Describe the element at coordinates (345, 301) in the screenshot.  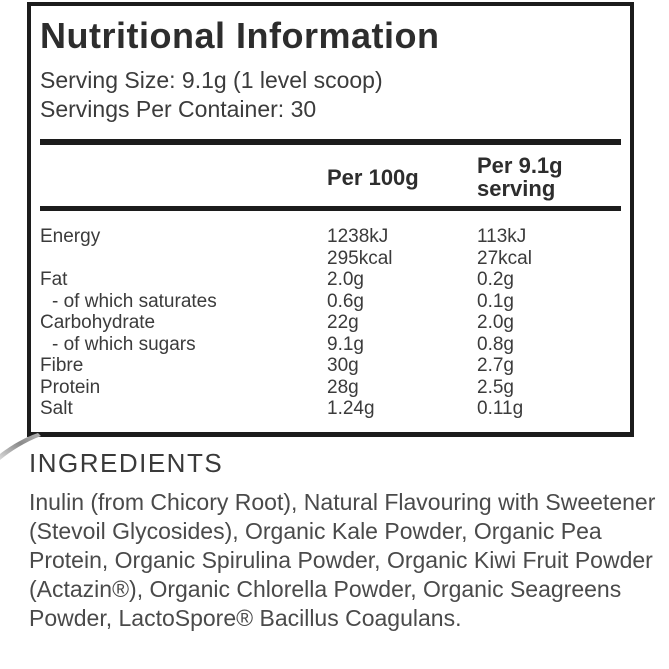
I see `value-per-100g-line: 0.6g` at that location.